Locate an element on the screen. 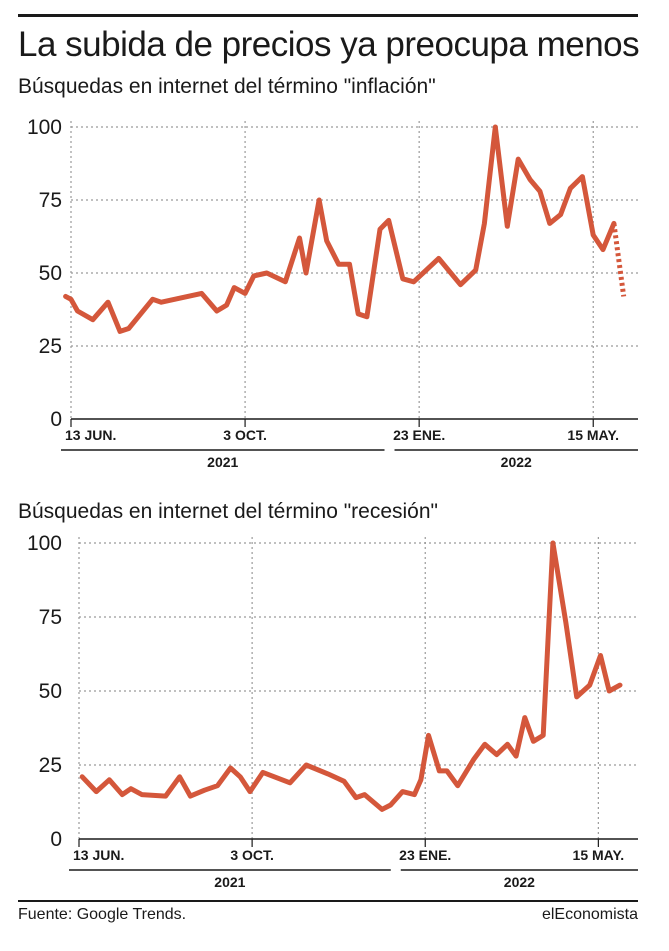  page-title: La subida de precios ya preocupa menos is located at coordinates (329, 44).